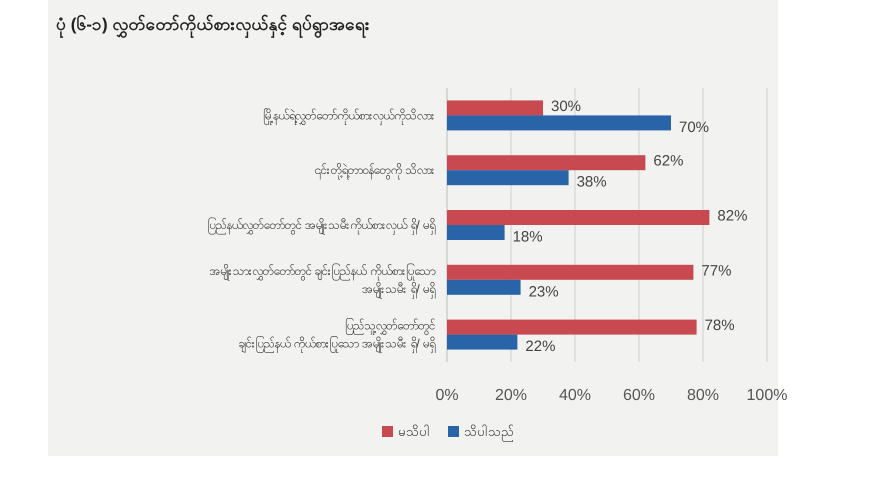  I want to click on y-tick-label: အမျိုးသားလွှတ်တော်တွင် ချင်းပြည်နယ် ကိုယ်စားပြုသော အမျိုးသမီး ရှိ/ မရှိ, so click(322, 280).